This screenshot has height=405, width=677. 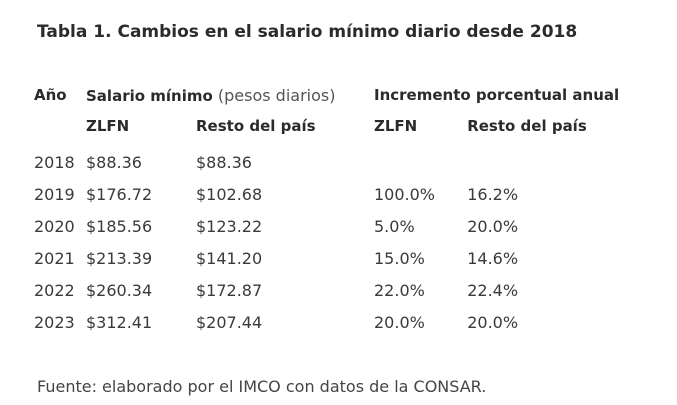 I want to click on header-year: Año, so click(x=50, y=95).